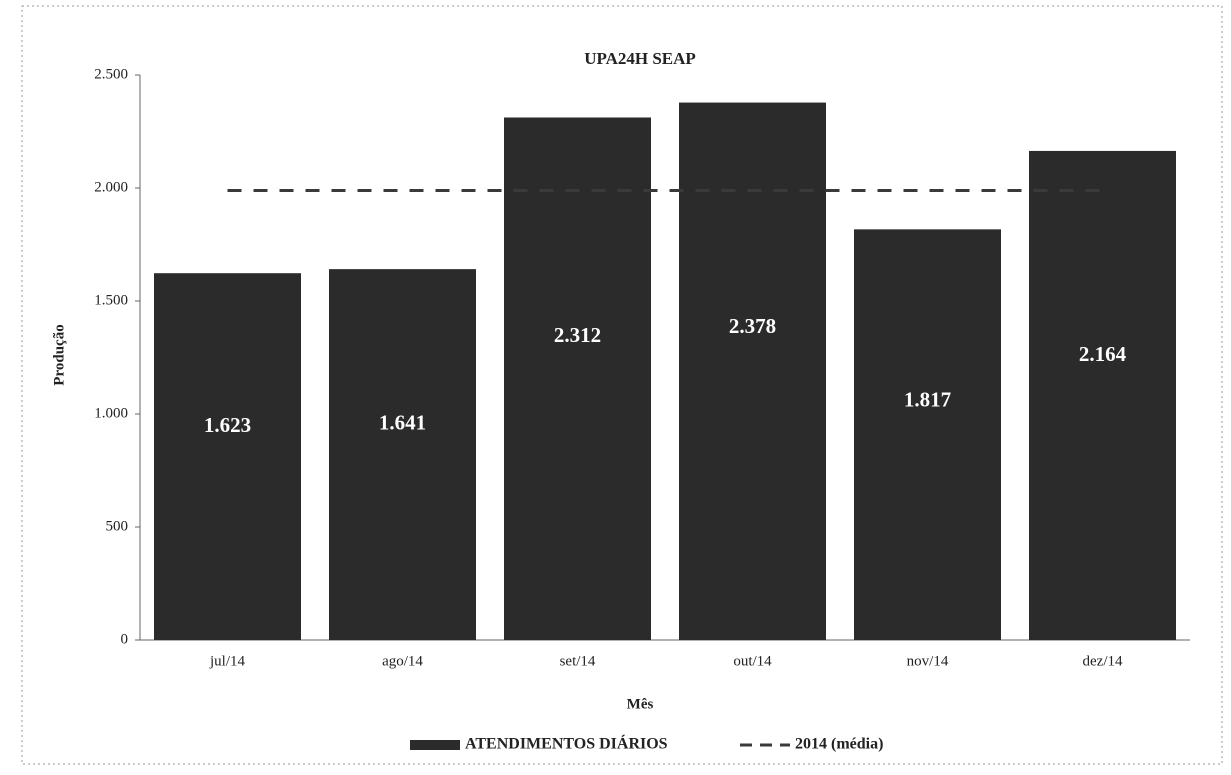  What do you see at coordinates (111, 413) in the screenshot?
I see `y-tick-label: 1.000` at bounding box center [111, 413].